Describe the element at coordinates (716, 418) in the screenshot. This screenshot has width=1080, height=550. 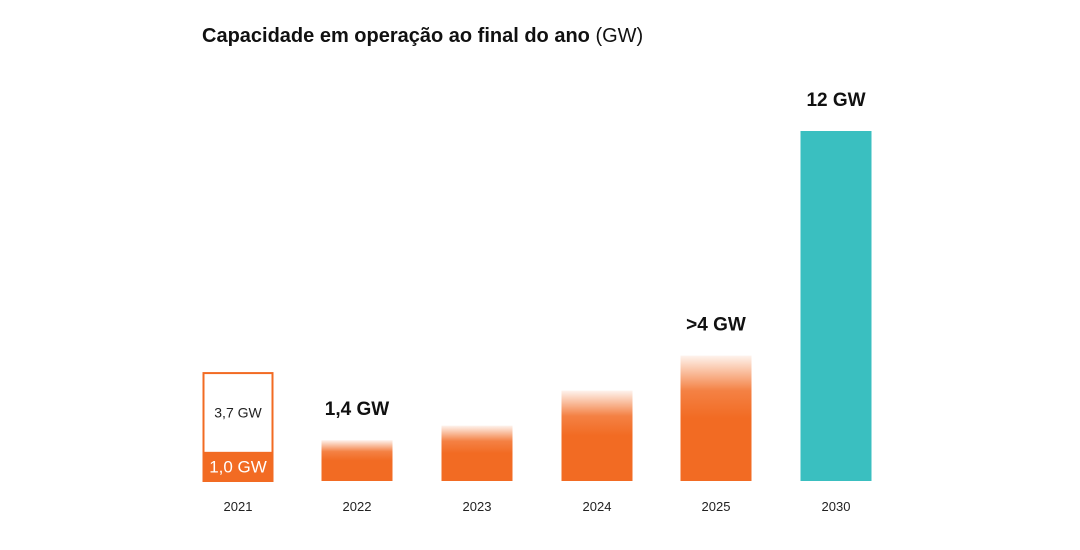
I see `bar-2025` at that location.